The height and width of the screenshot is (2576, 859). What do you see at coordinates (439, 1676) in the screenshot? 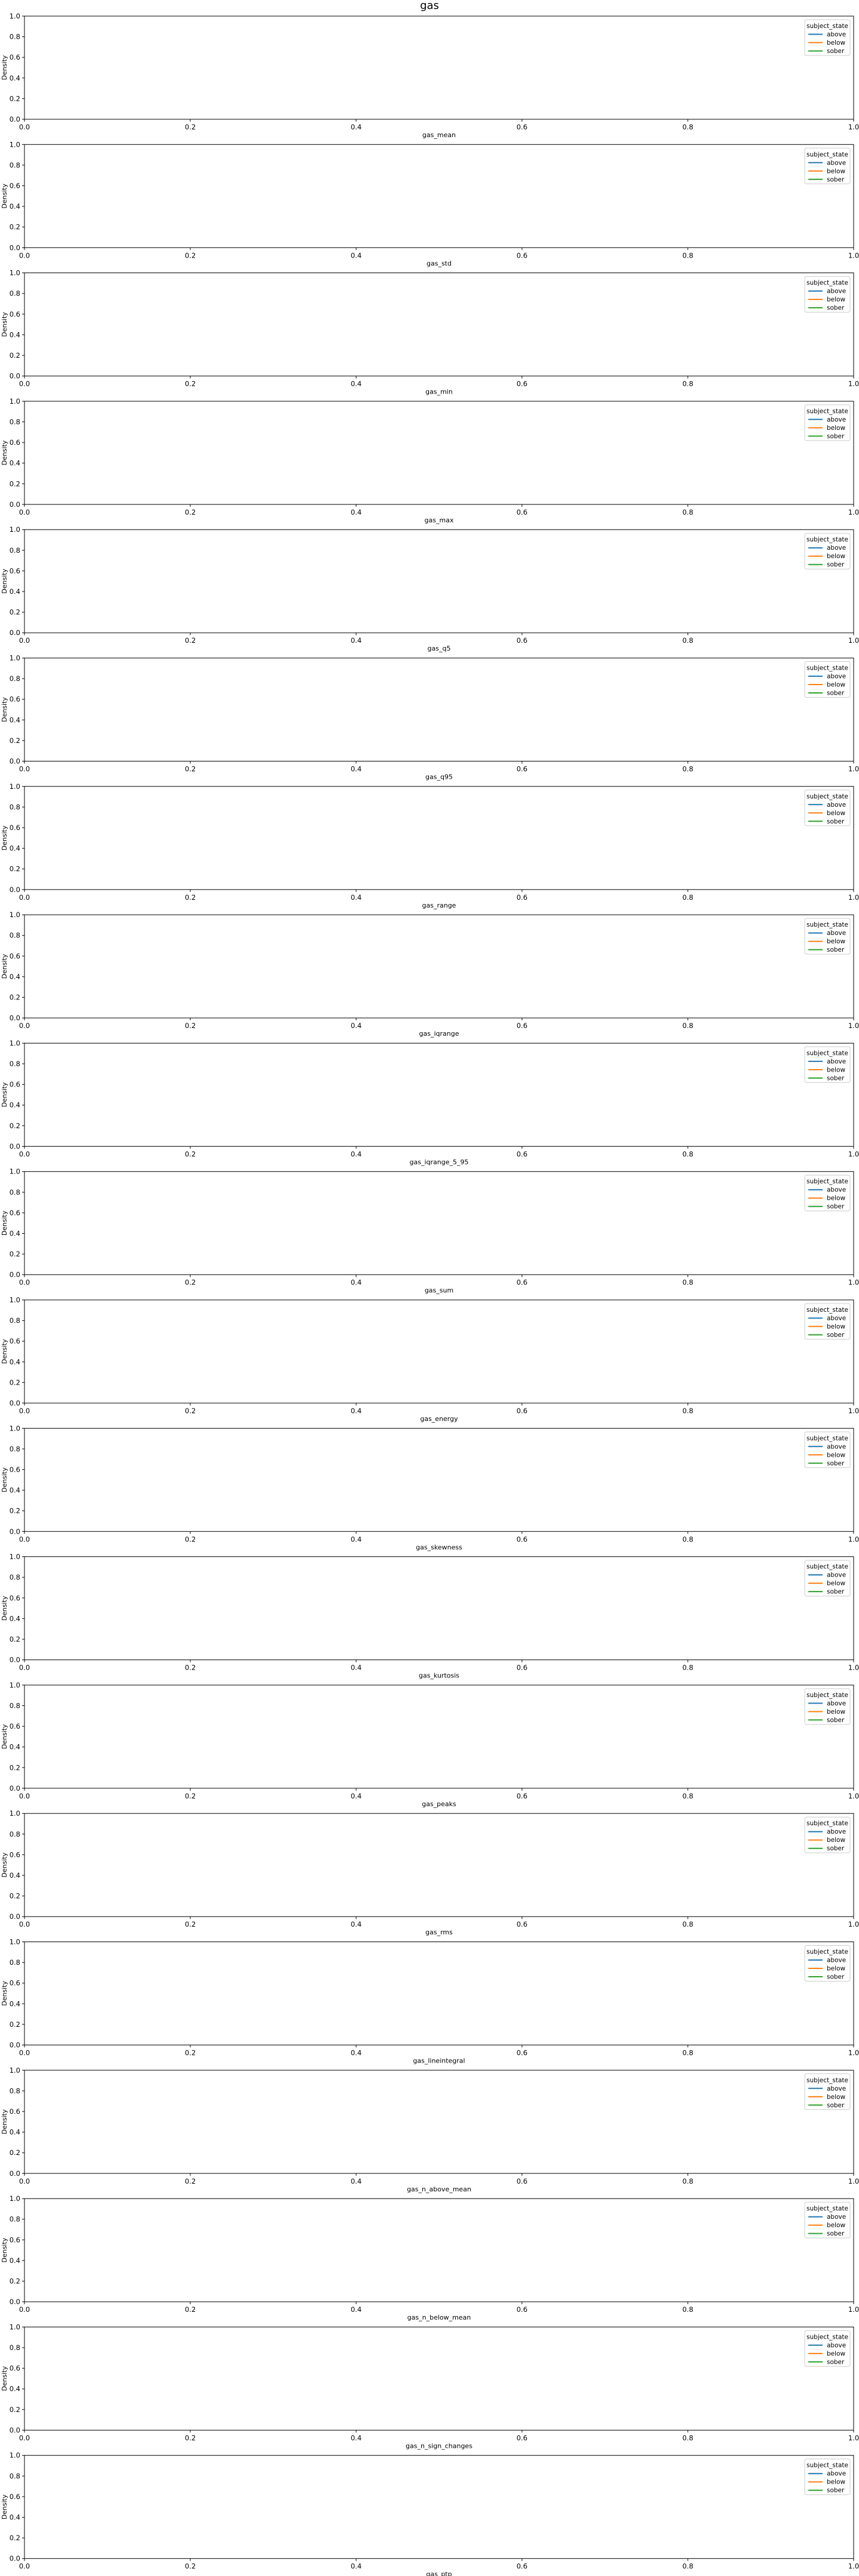
I see `x-axis-label: gas_kurtosis` at bounding box center [439, 1676].